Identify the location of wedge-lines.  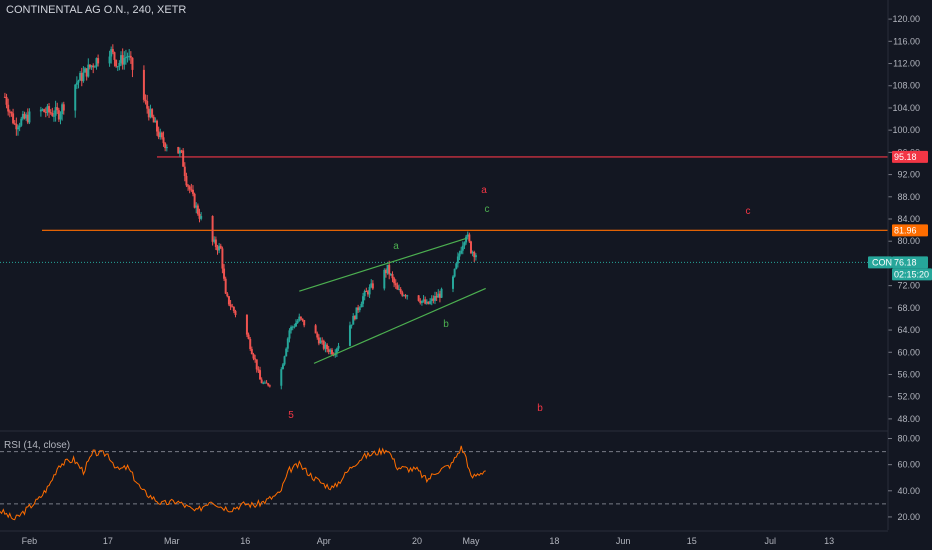
(392, 300).